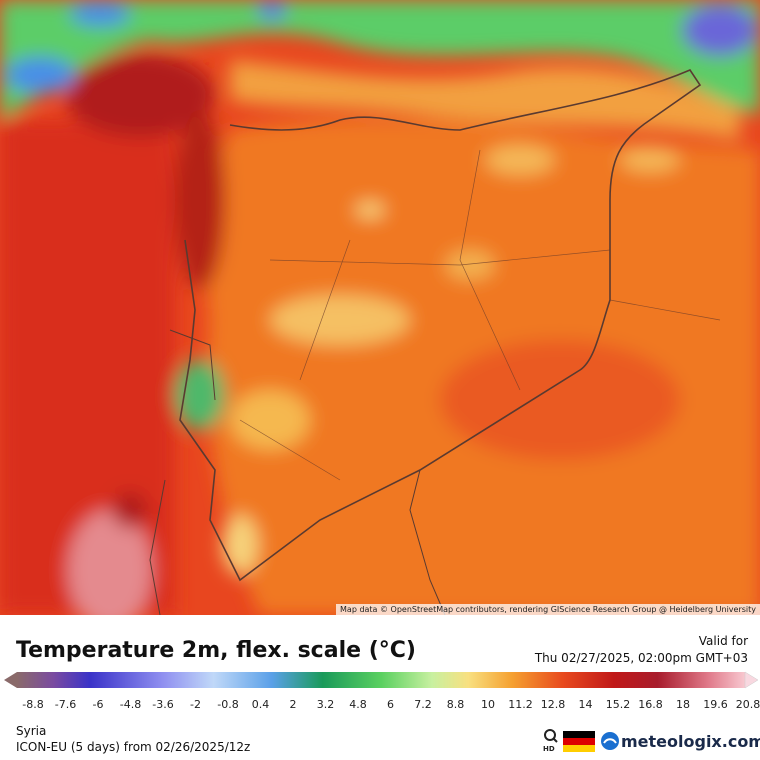  Describe the element at coordinates (358, 704) in the screenshot. I see `colorbar-tick-label: 4.8` at that location.